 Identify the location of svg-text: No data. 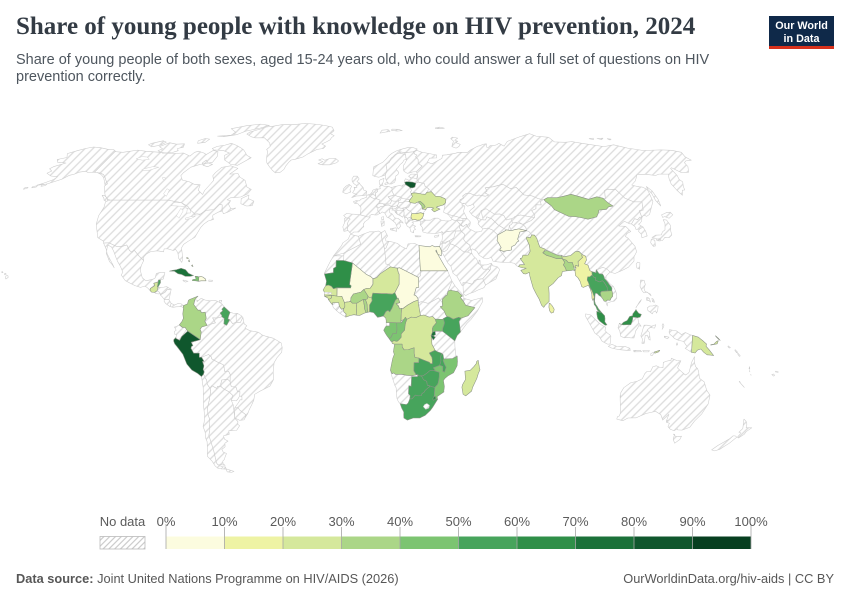
(123, 521).